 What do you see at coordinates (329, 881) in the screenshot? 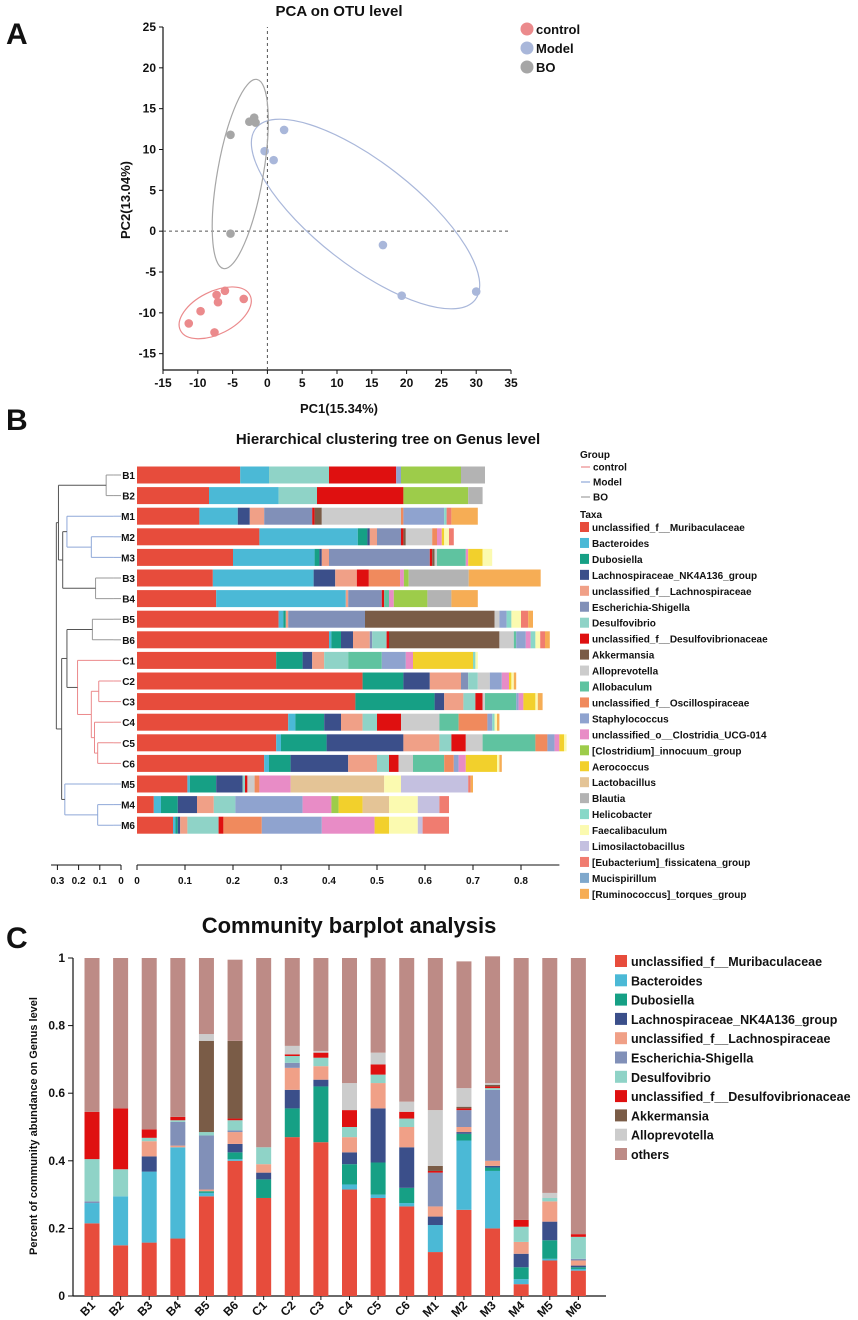
I see `hc-bar-tick-label: 0.4` at bounding box center [329, 881].